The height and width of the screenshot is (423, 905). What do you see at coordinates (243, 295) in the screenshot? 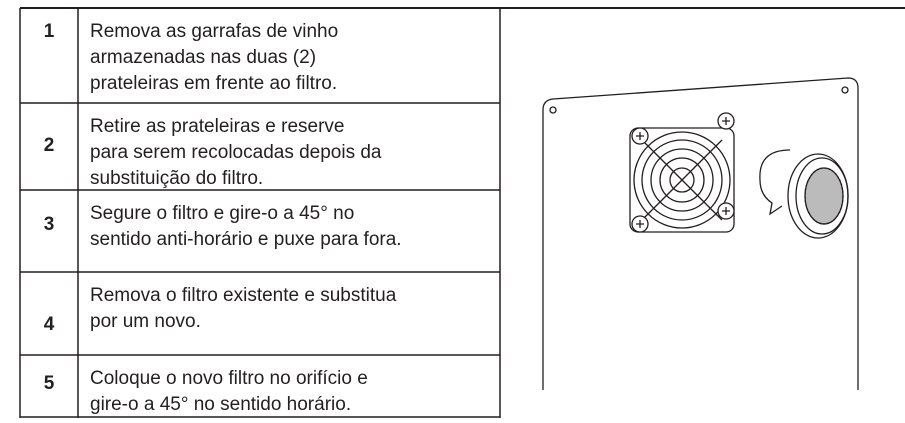
I see `step-text: Remova o filtro existente e substitua` at bounding box center [243, 295].